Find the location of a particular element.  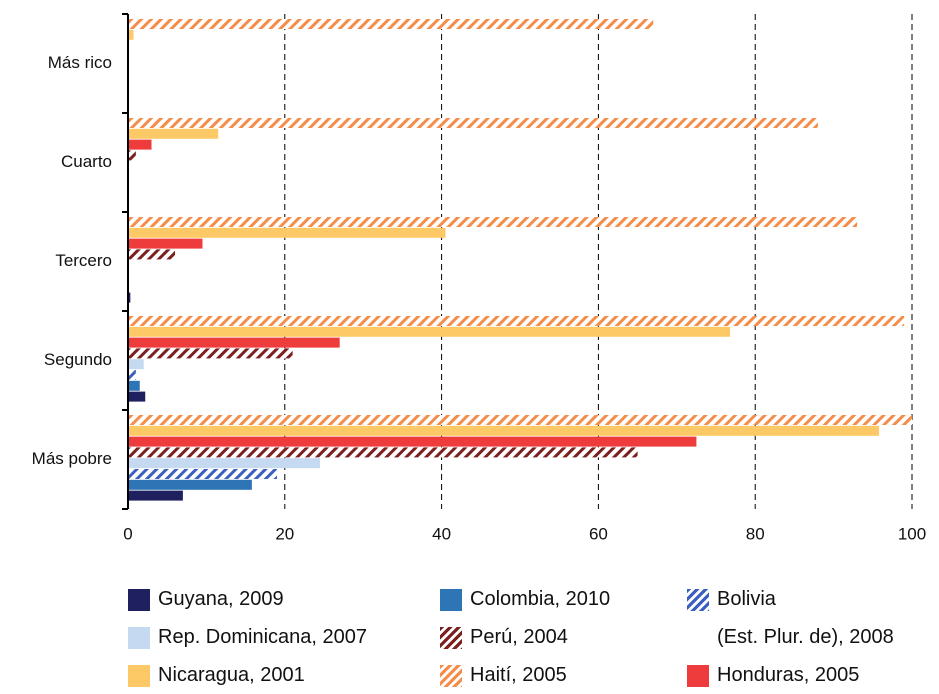

legend-label: Rep. Dominicana, 2007 is located at coordinates (263, 637).